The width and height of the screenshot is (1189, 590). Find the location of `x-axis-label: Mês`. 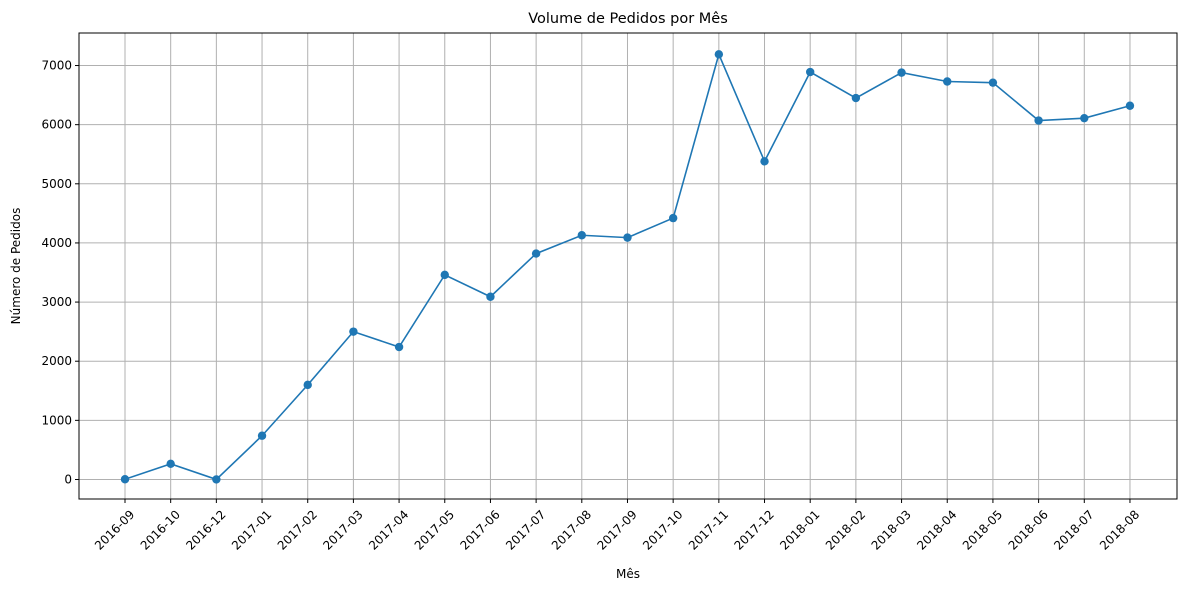

x-axis-label: Mês is located at coordinates (628, 574).